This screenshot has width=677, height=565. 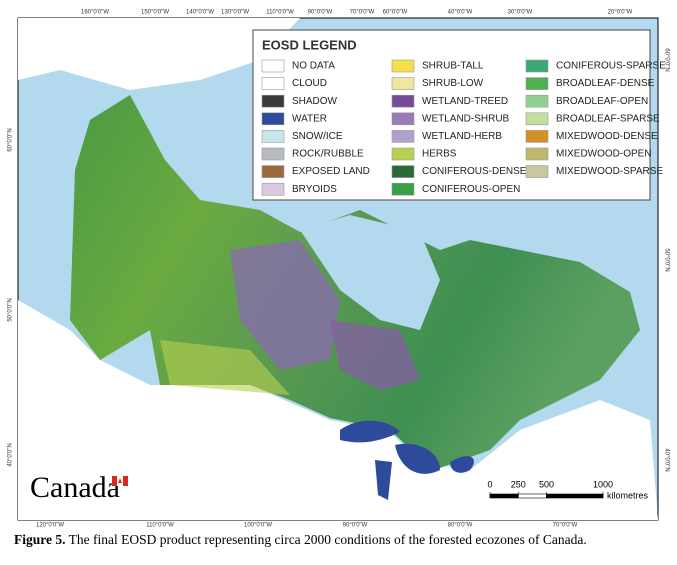 I want to click on legend-label: HERBS, so click(x=439, y=154).